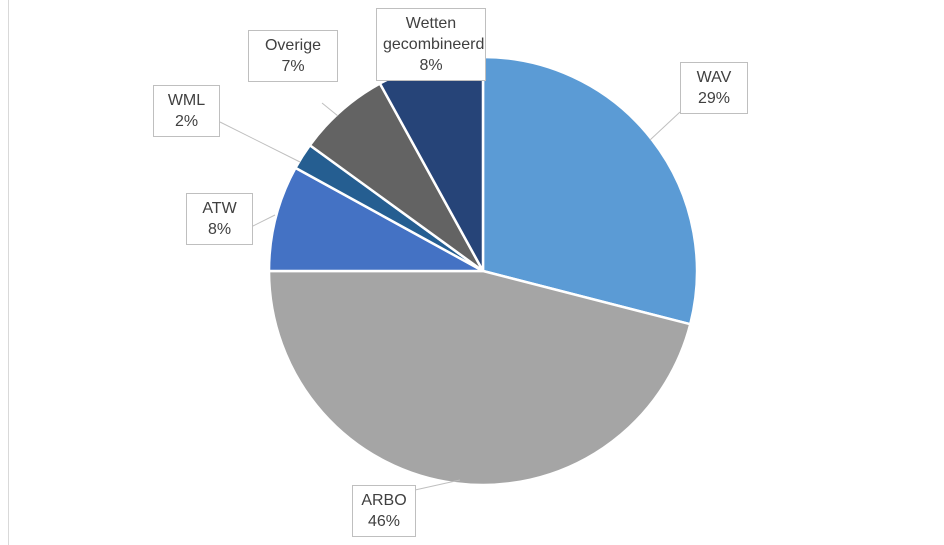 The width and height of the screenshot is (944, 545). Describe the element at coordinates (384, 521) in the screenshot. I see `label-value: 46%` at that location.